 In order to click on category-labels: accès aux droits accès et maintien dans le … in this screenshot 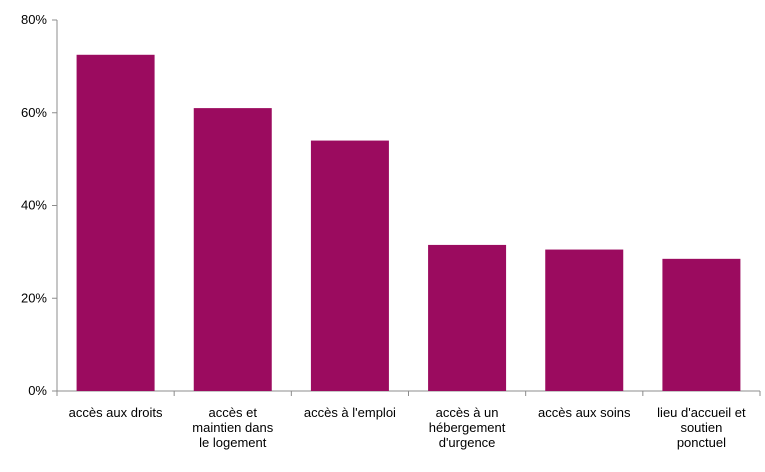, I will do `click(407, 427)`.